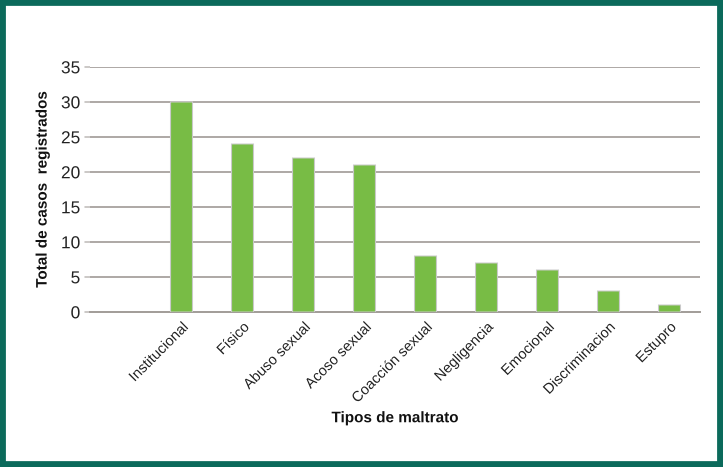 This screenshot has height=467, width=723. What do you see at coordinates (71, 67) in the screenshot?
I see `y-tick-label: 35` at bounding box center [71, 67].